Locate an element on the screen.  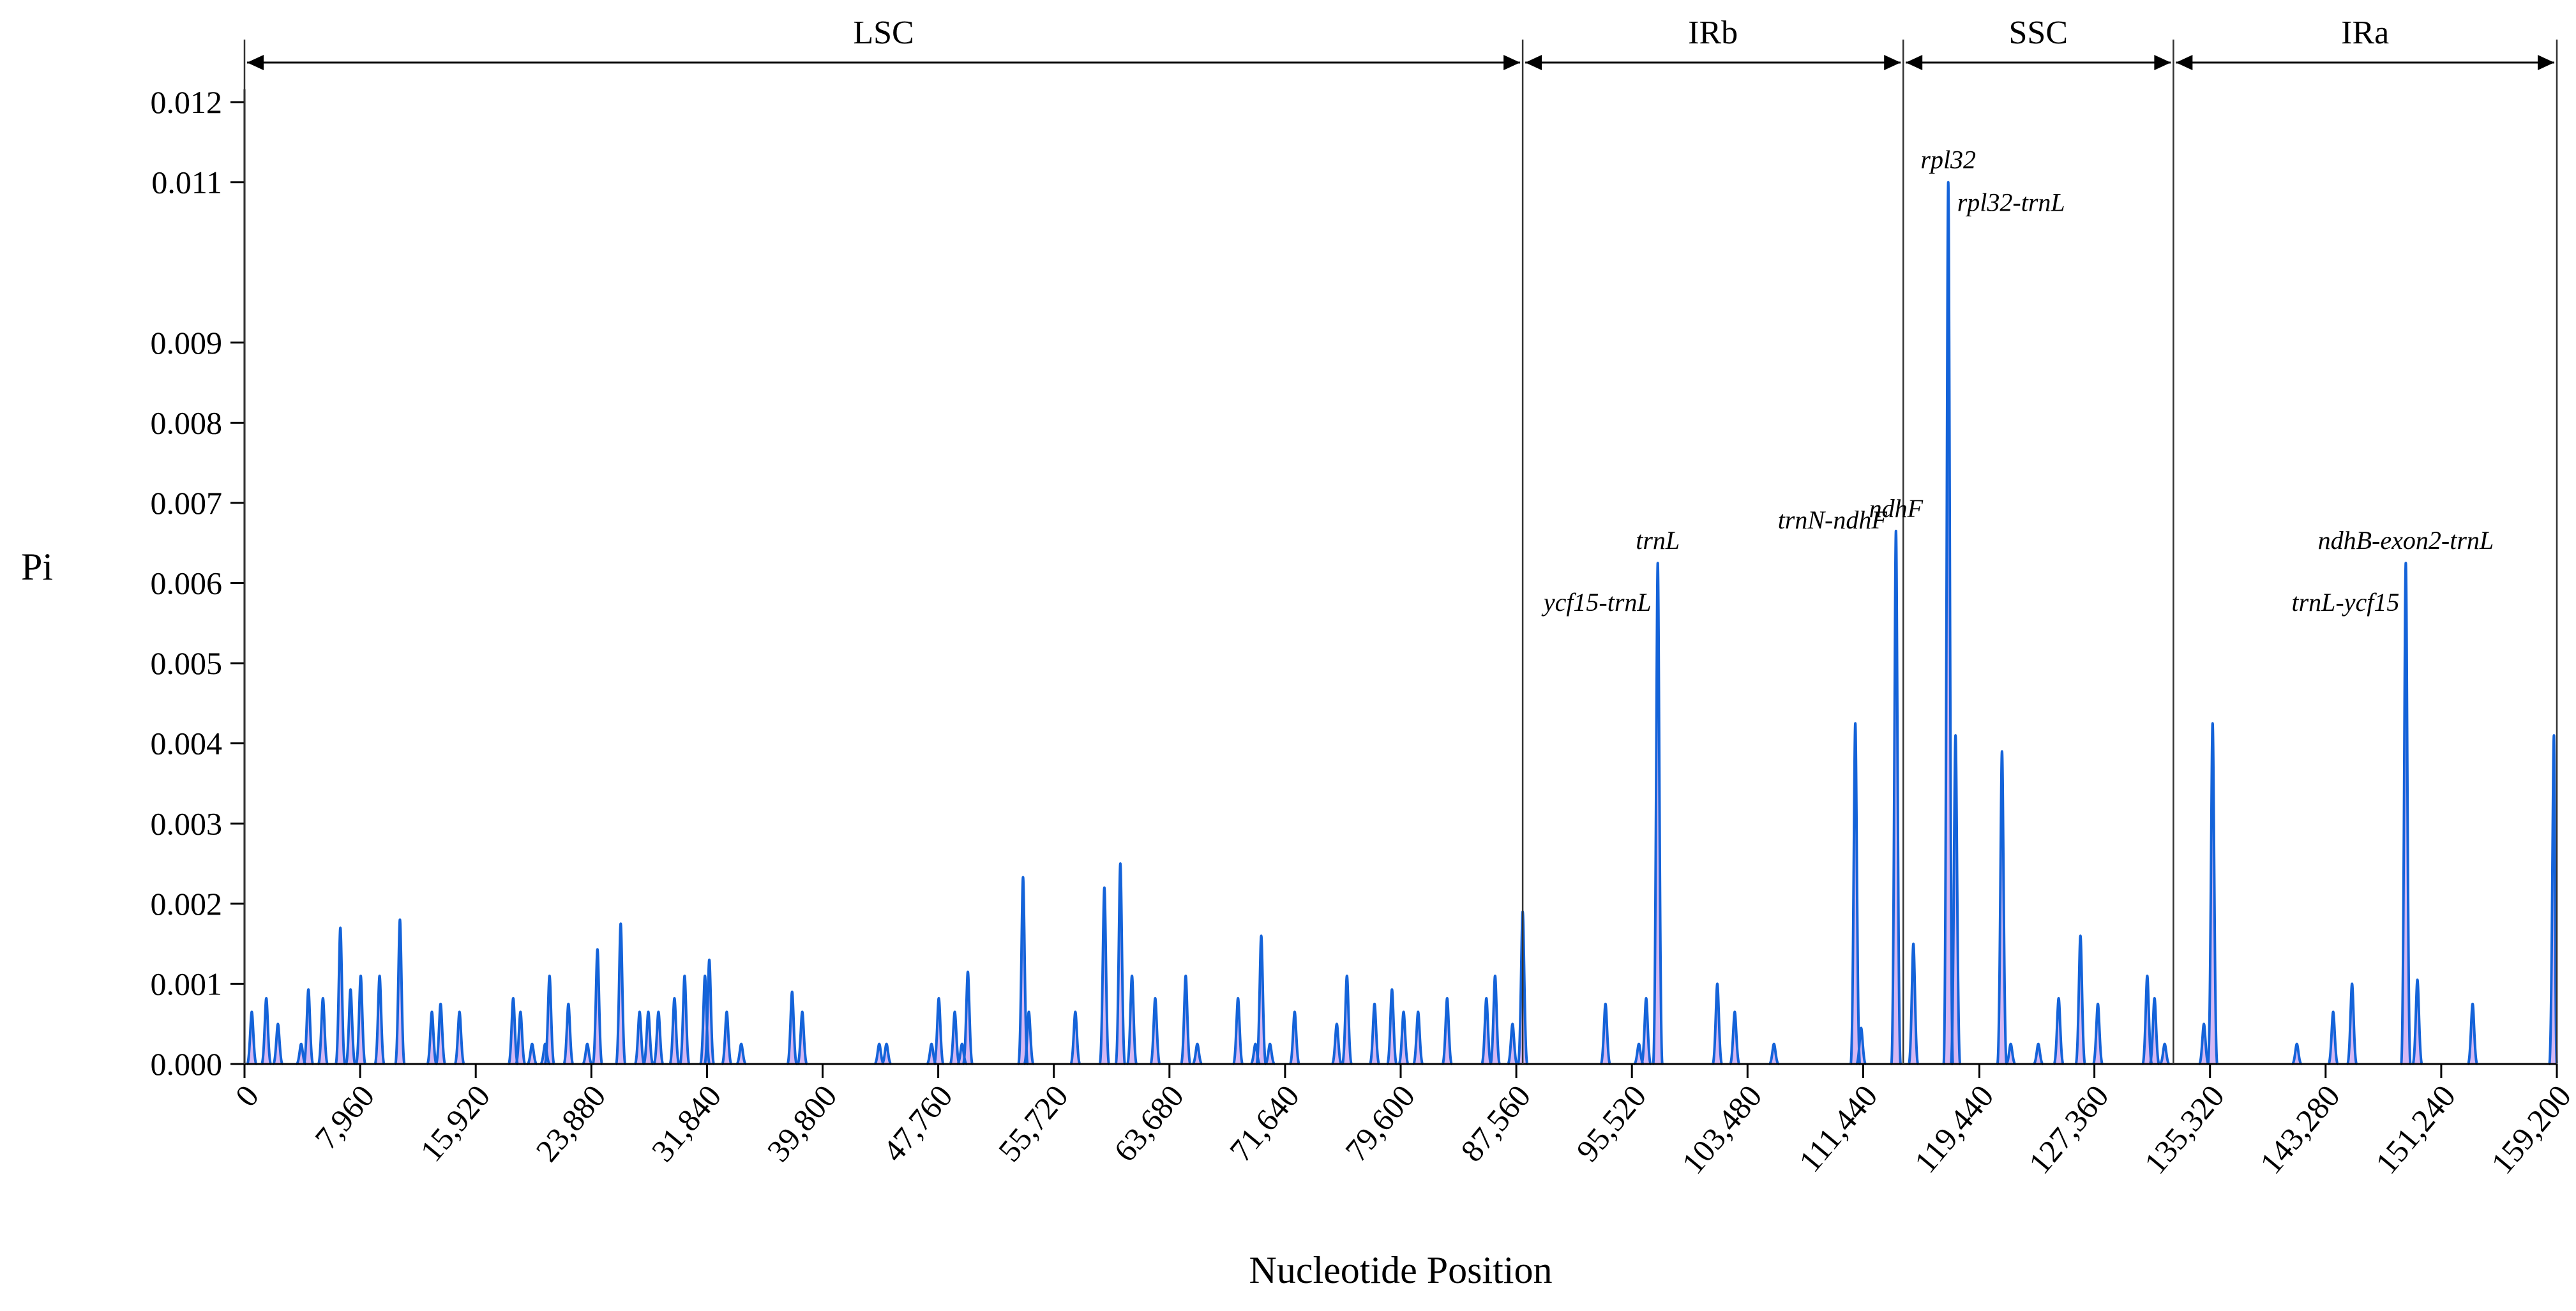
region-label-SSC: SSC is located at coordinates (2039, 33).